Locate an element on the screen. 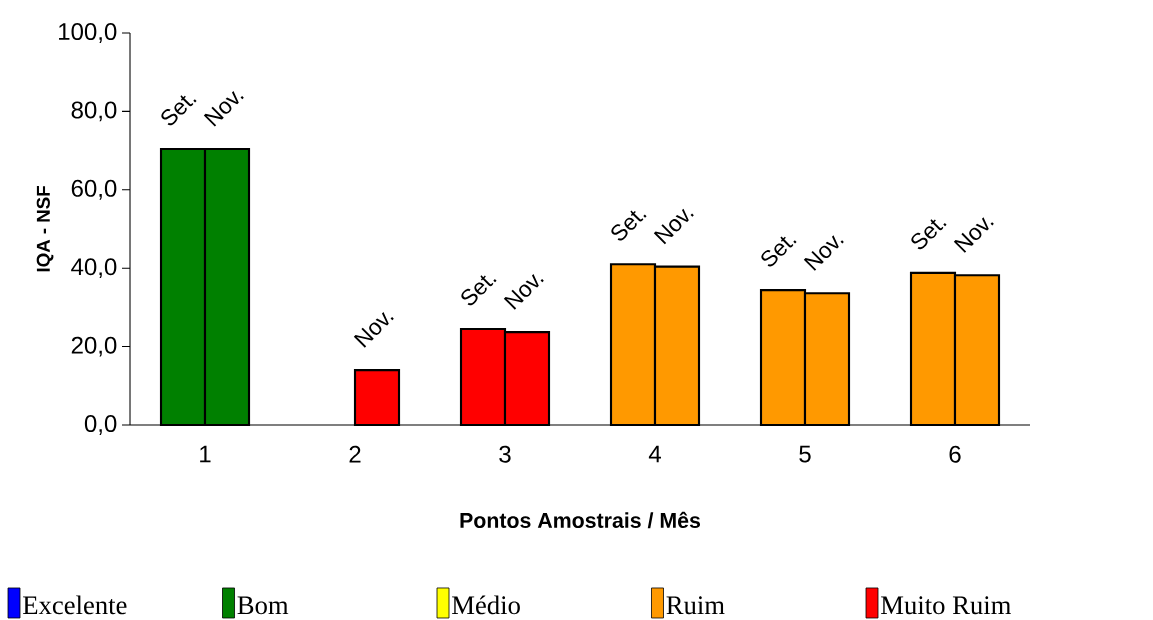 The height and width of the screenshot is (620, 1153). y-tick-label: 80,0 is located at coordinates (94, 111).